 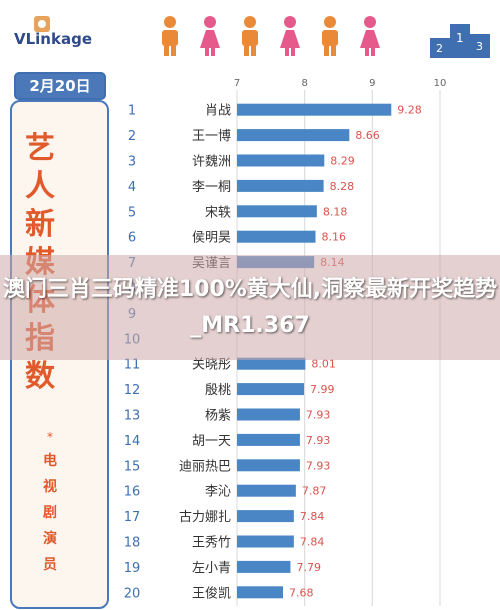 I want to click on category-label: 左小青, so click(x=211, y=568).